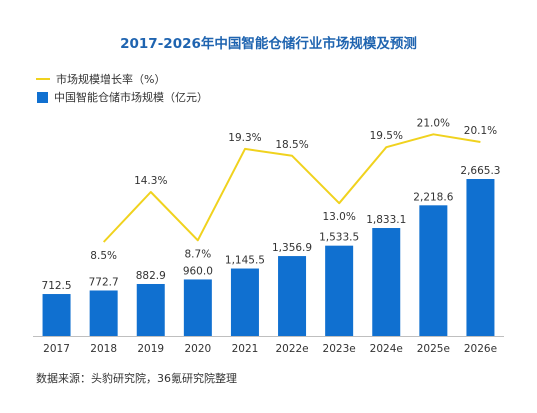 The height and width of the screenshot is (413, 537). What do you see at coordinates (480, 257) in the screenshot?
I see `bar-2026e` at bounding box center [480, 257].